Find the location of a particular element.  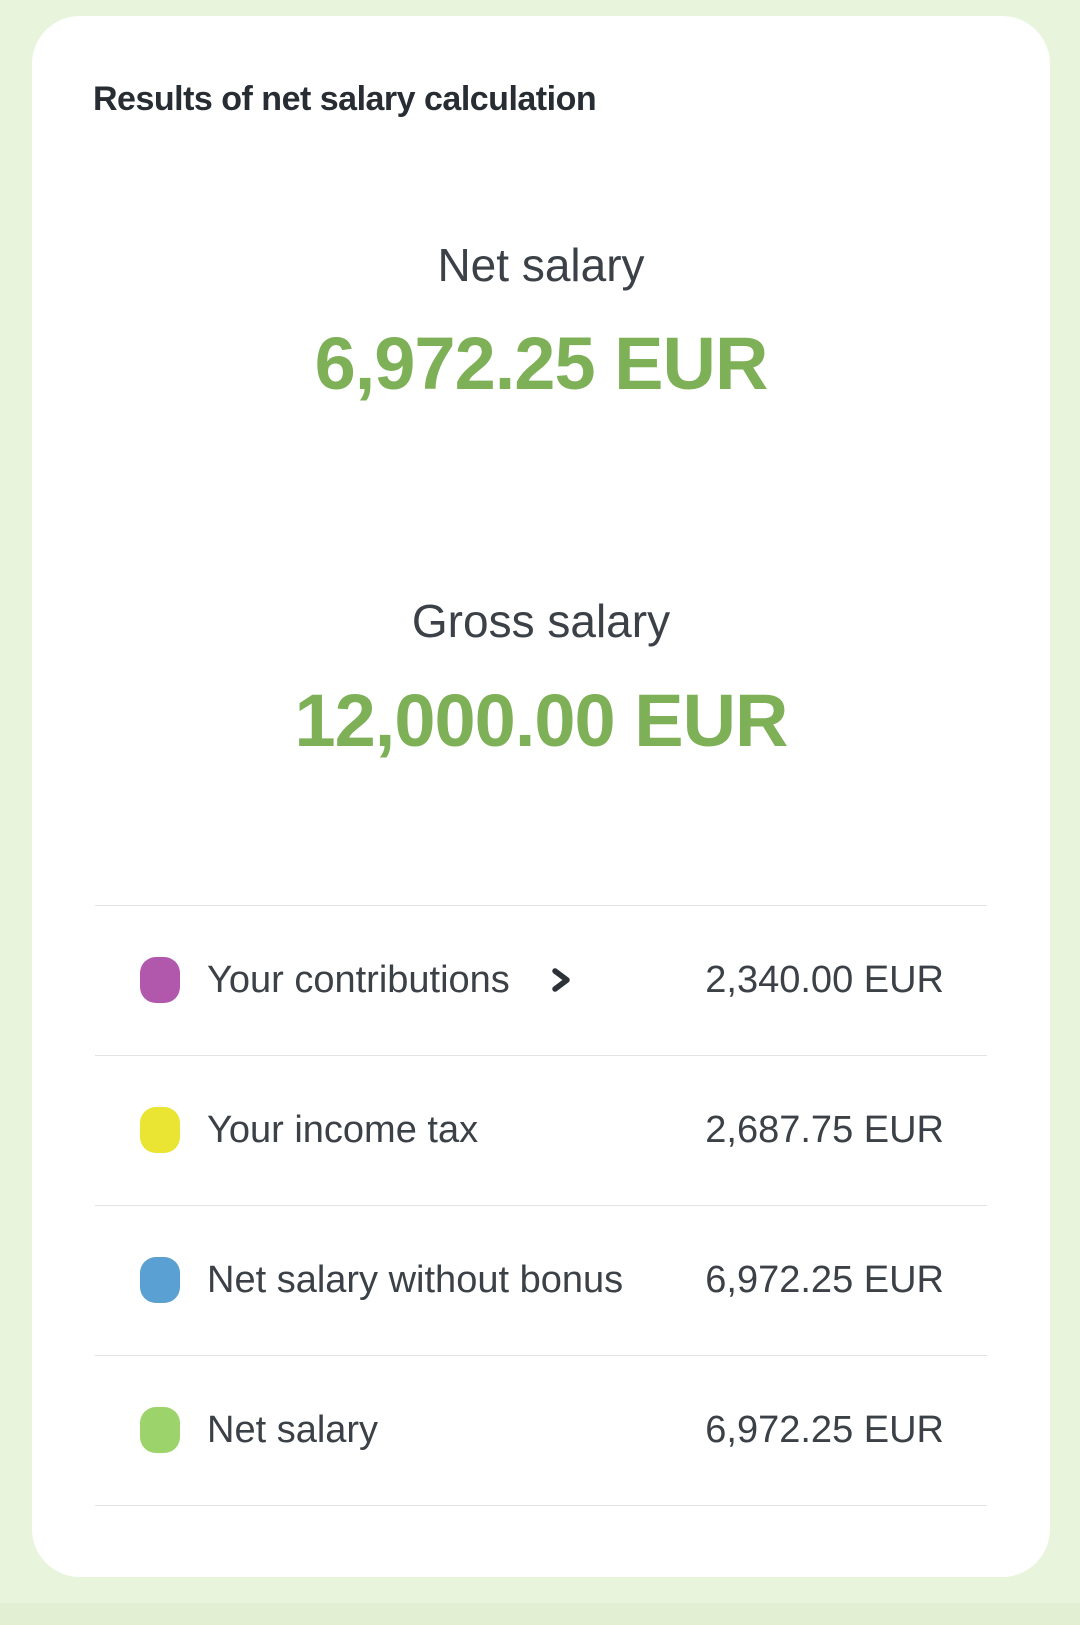

gross-salary-label: Gross salary is located at coordinates (541, 621).